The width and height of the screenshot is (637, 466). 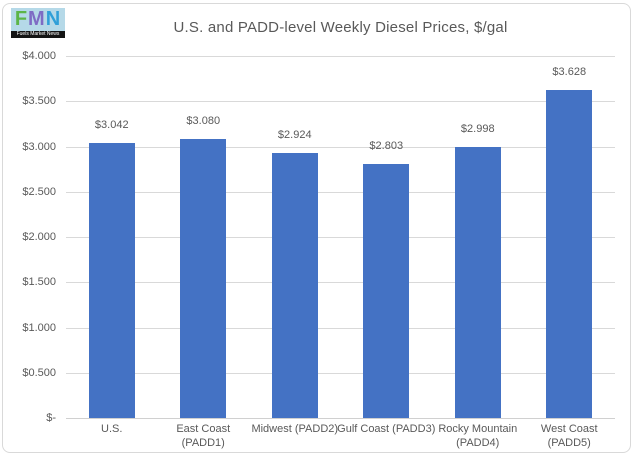 What do you see at coordinates (39, 327) in the screenshot?
I see `y-axis-tick-label: $1.000` at bounding box center [39, 327].